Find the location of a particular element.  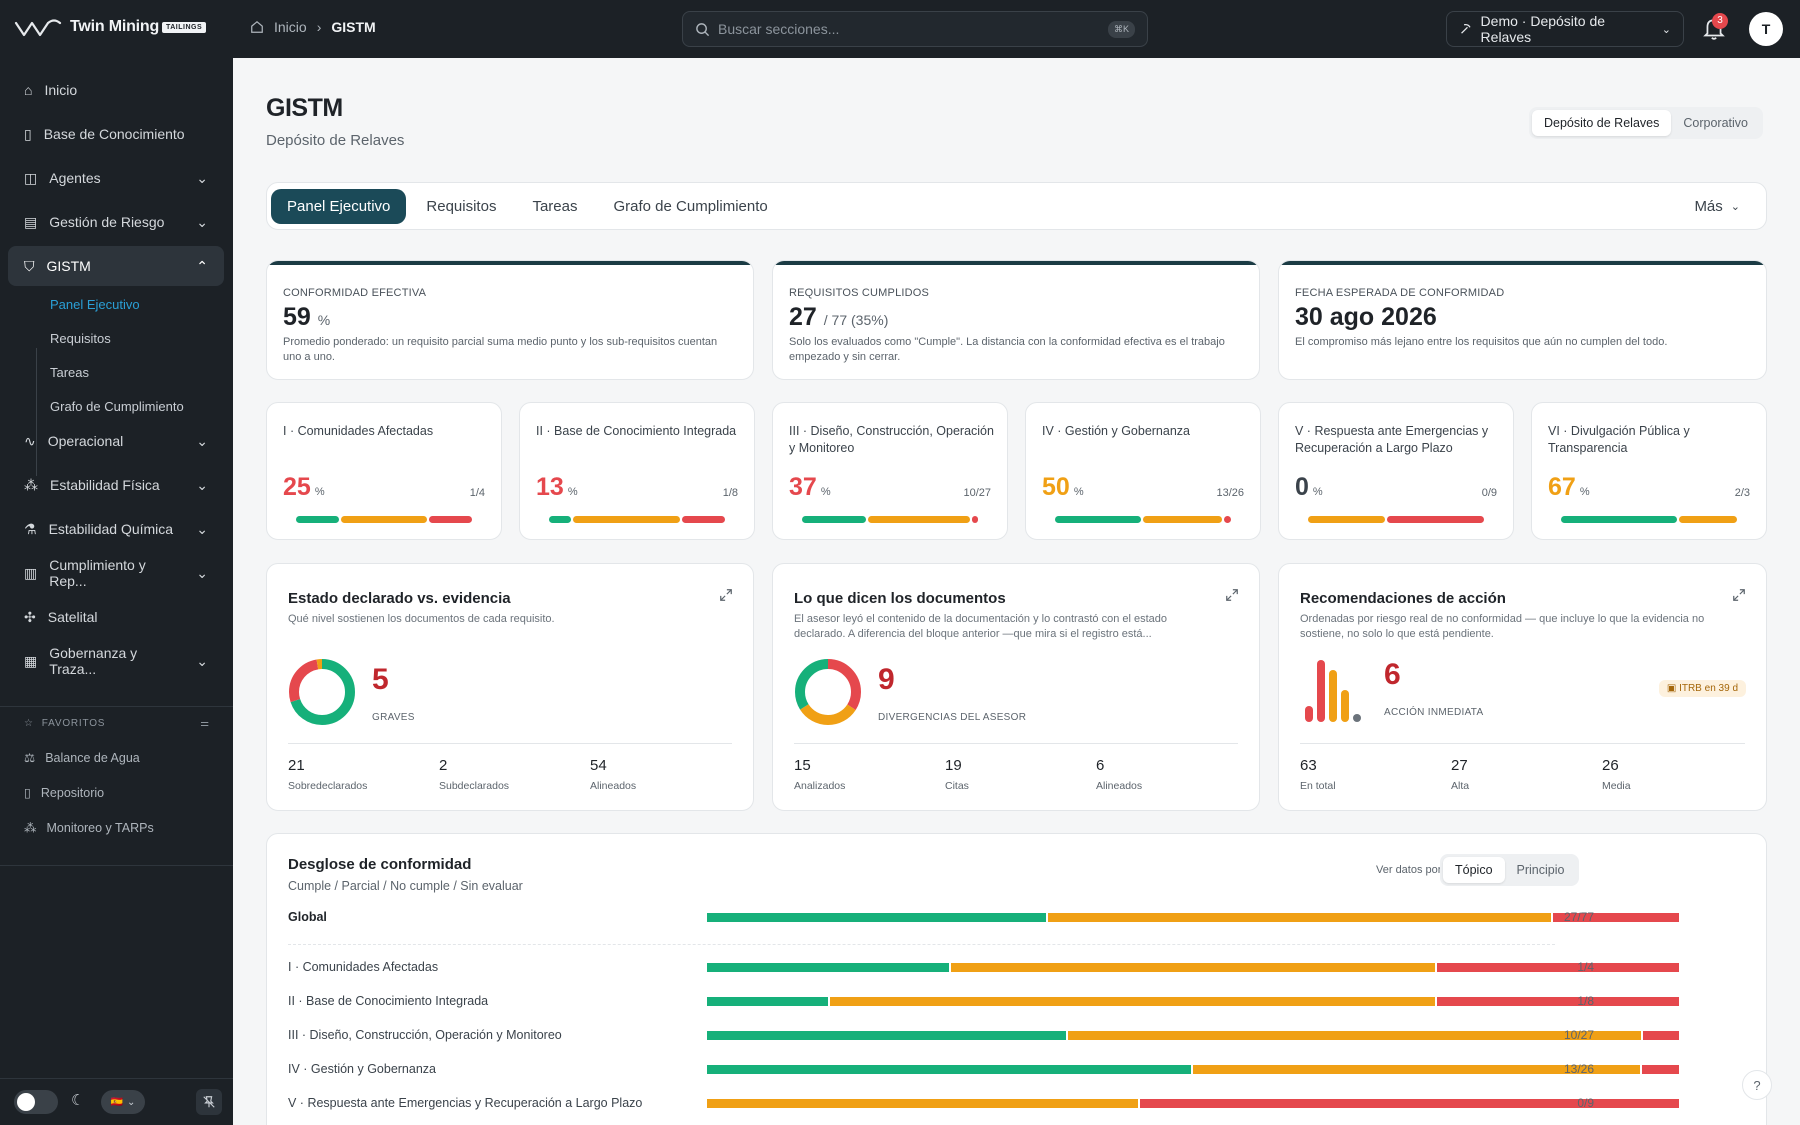

sidebar-item-label: Inicio is located at coordinates (61, 90).